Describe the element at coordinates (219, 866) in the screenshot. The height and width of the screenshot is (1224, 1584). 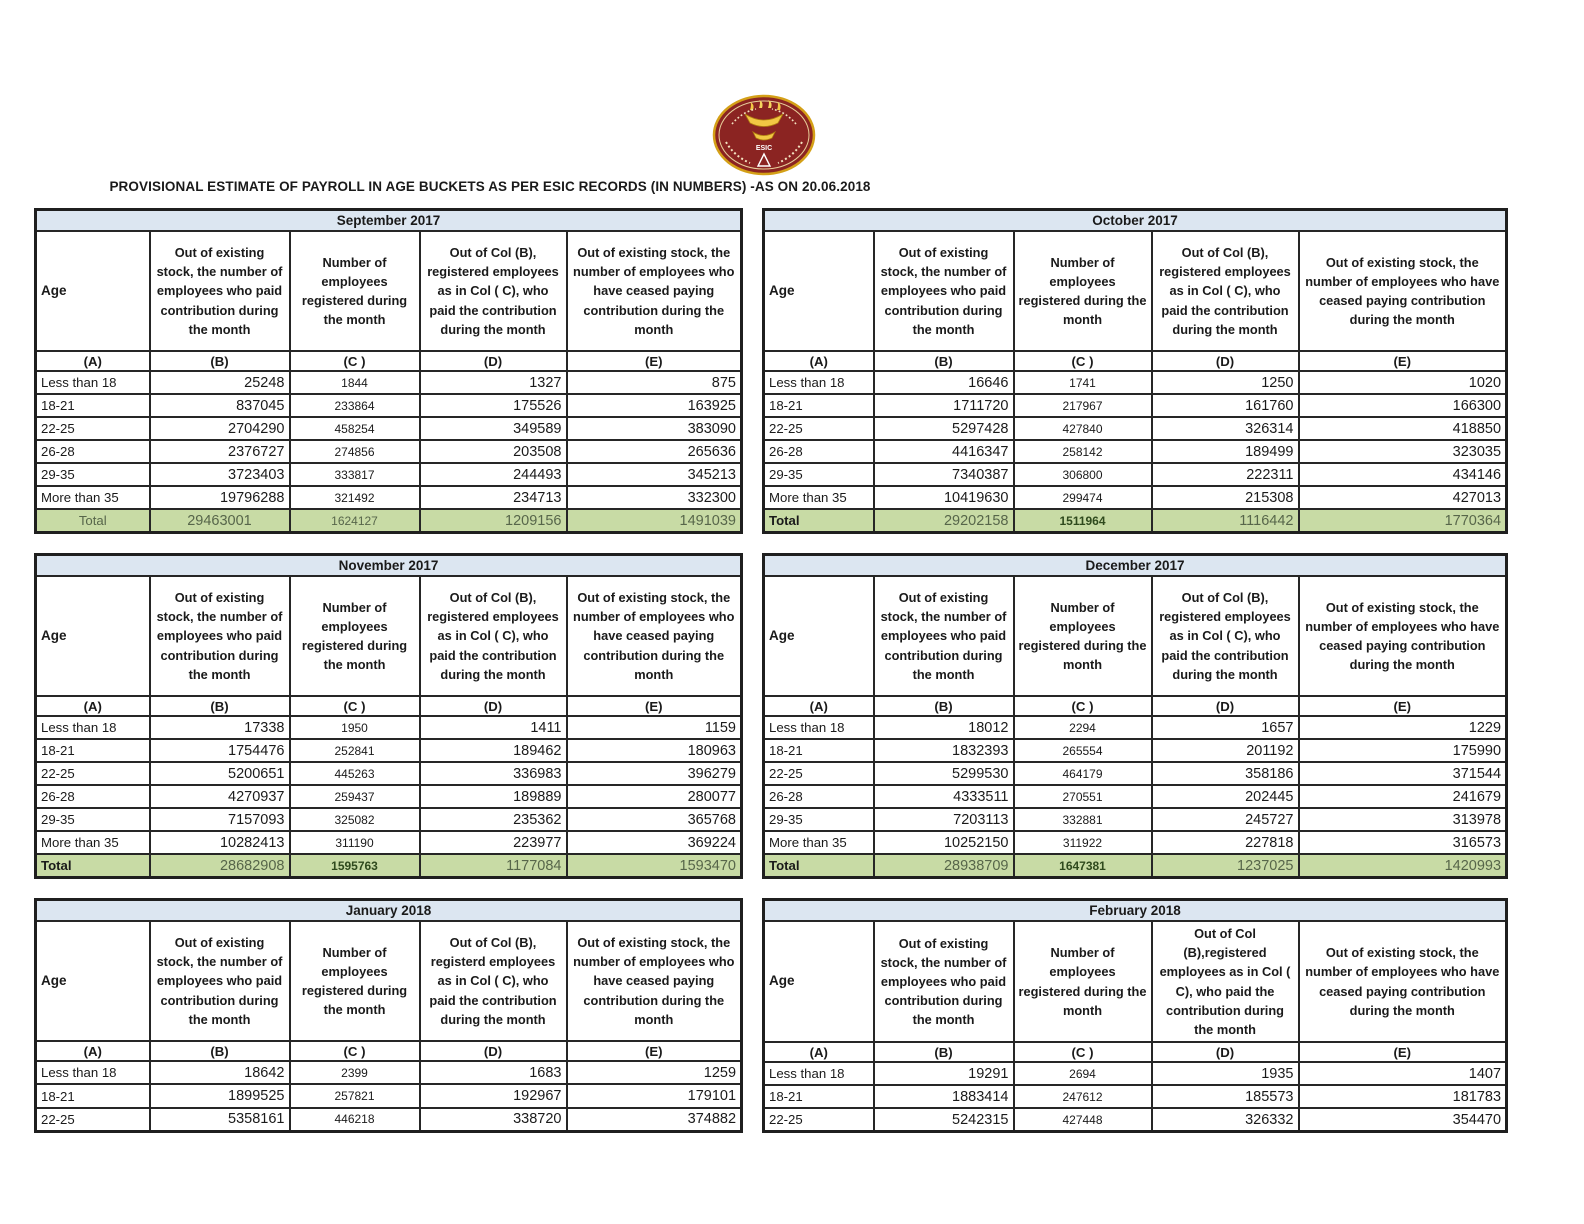
I see `total-value-cell: 28682908` at that location.